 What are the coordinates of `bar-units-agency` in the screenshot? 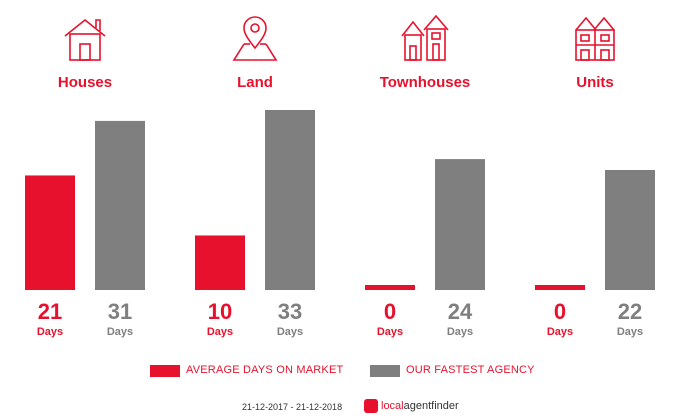 It's located at (630, 230).